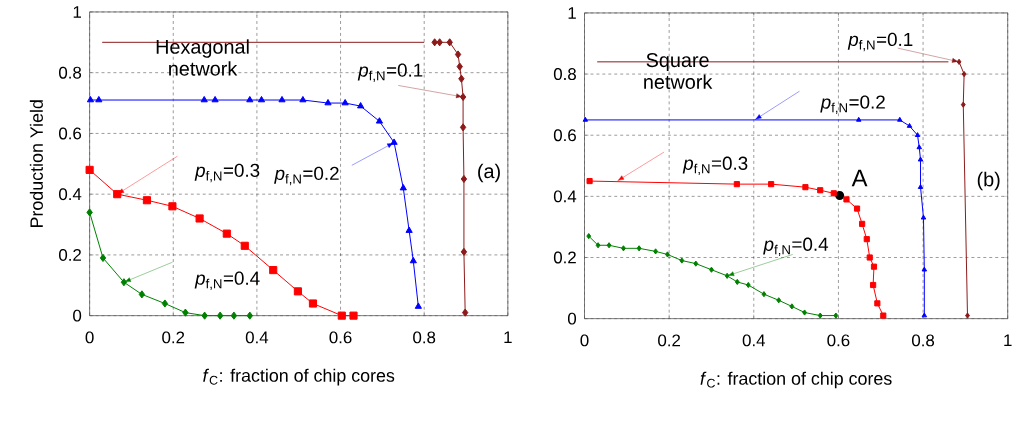 Image resolution: width=1018 pixels, height=423 pixels. Describe the element at coordinates (796, 246) in the screenshot. I see `annotation: p$_{f,N}$=0.4` at that location.